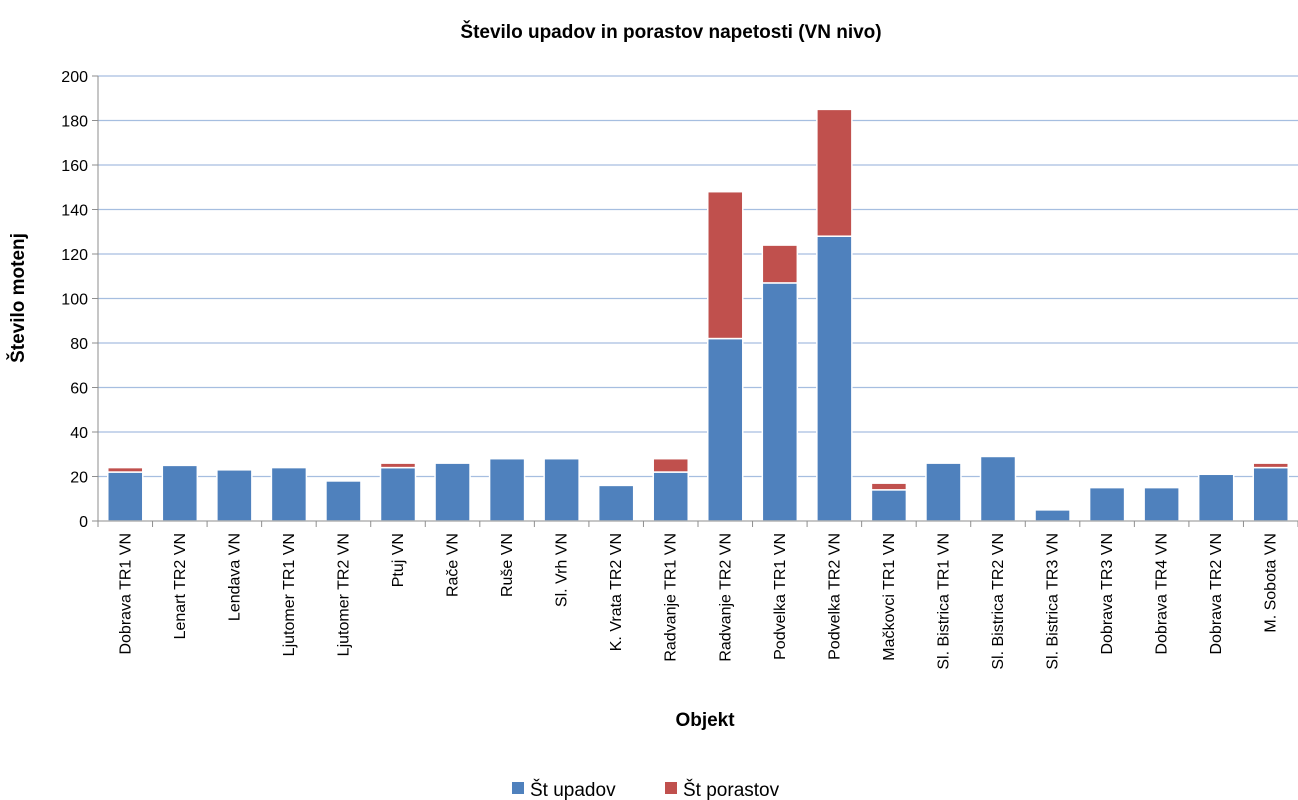 This screenshot has height=800, width=1298. I want to click on y-tick-label: 60, so click(79, 389).